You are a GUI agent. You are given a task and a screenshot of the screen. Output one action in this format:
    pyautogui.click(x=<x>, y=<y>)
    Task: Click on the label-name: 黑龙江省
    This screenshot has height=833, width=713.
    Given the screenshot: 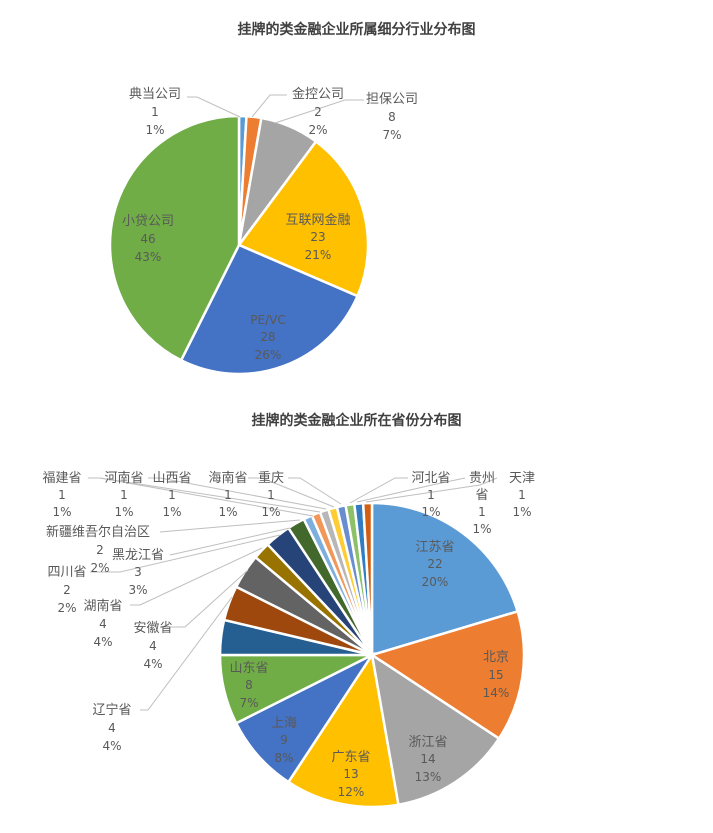 What is the action you would take?
    pyautogui.click(x=138, y=555)
    